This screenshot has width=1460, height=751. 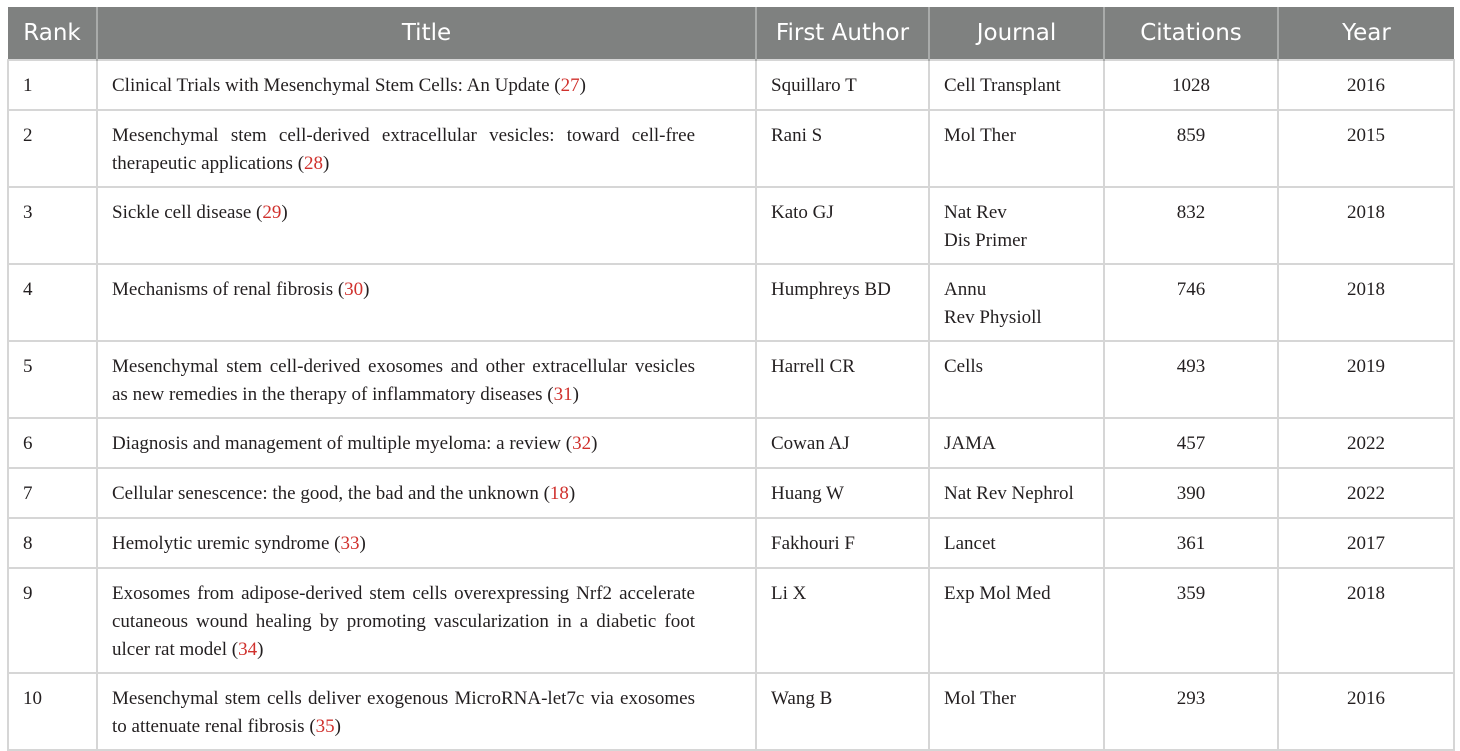 I want to click on author-cell: Huang W, so click(x=842, y=493).